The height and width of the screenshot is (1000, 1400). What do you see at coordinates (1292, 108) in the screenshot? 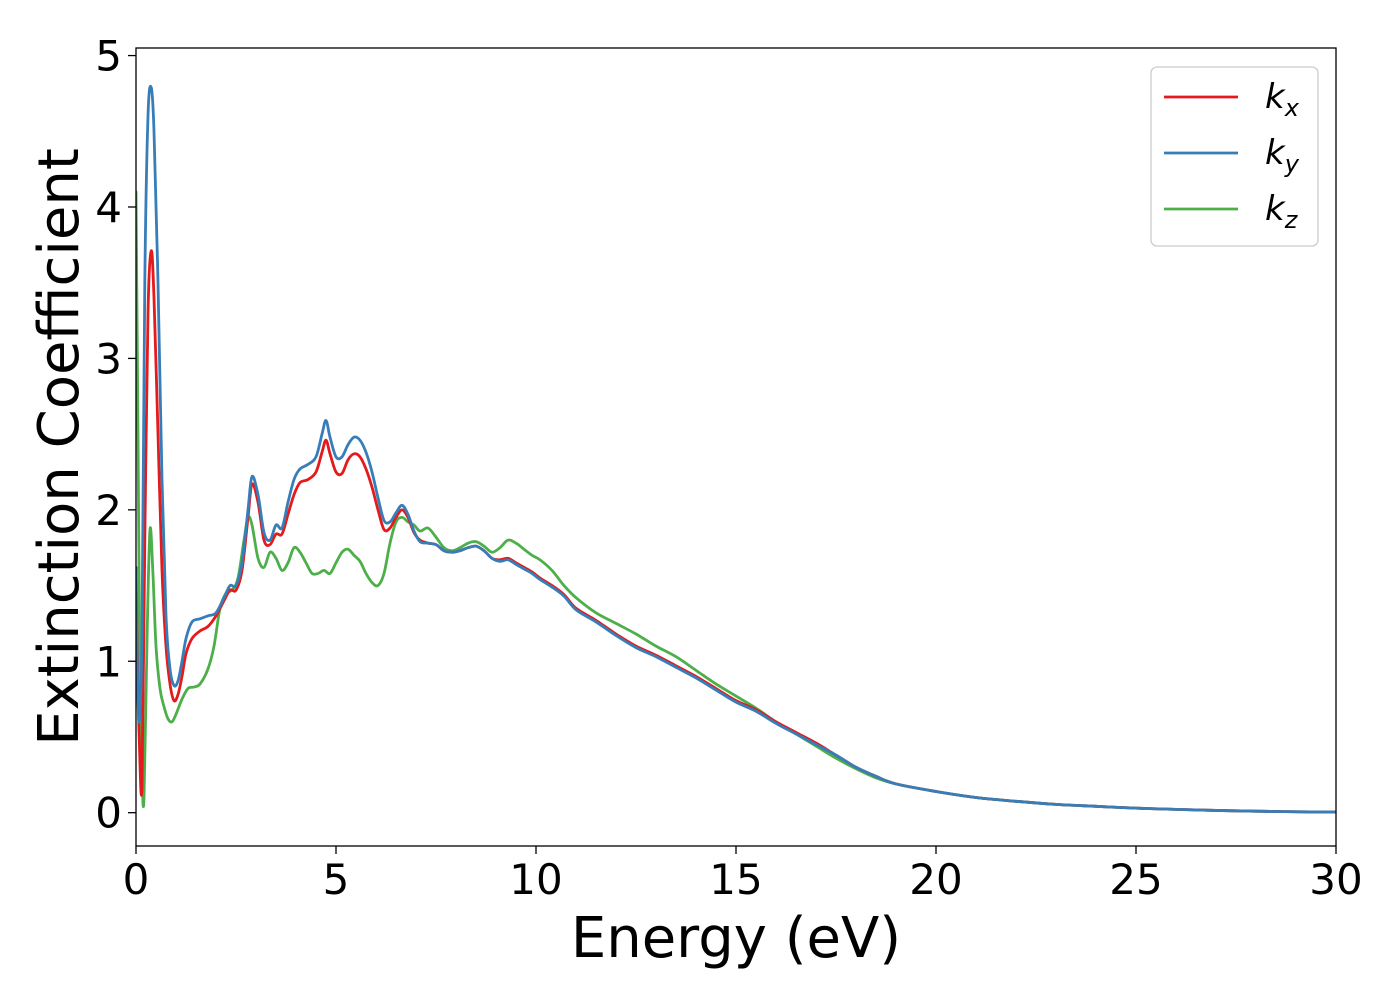
I see `legend-label-subscript: x` at bounding box center [1292, 108].